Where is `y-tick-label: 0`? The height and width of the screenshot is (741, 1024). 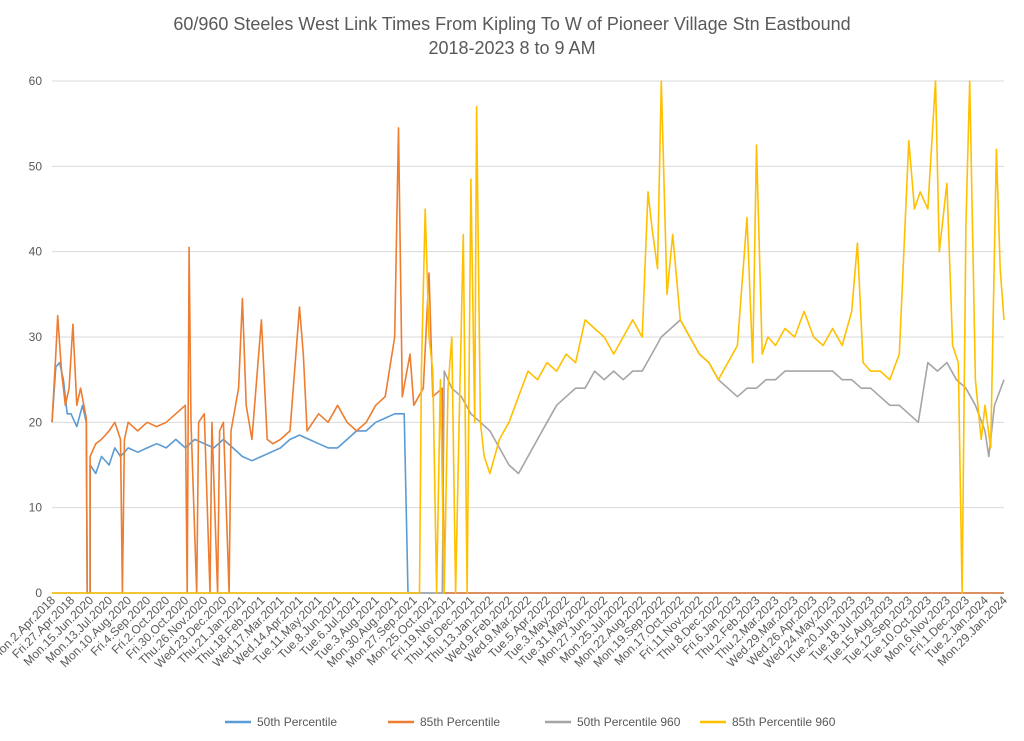
y-tick-label: 0 is located at coordinates (38, 593).